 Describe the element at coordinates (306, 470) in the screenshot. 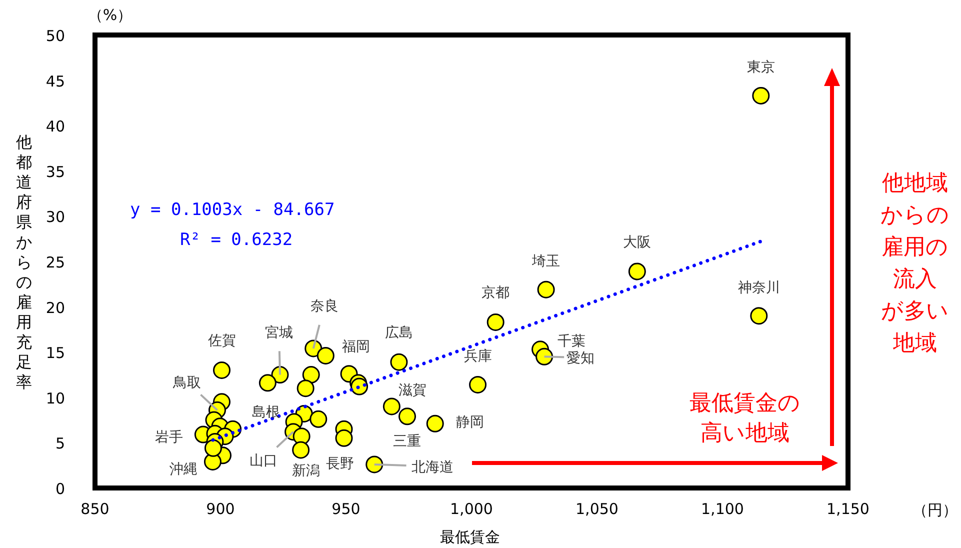

I see `annotation: 新潟` at that location.